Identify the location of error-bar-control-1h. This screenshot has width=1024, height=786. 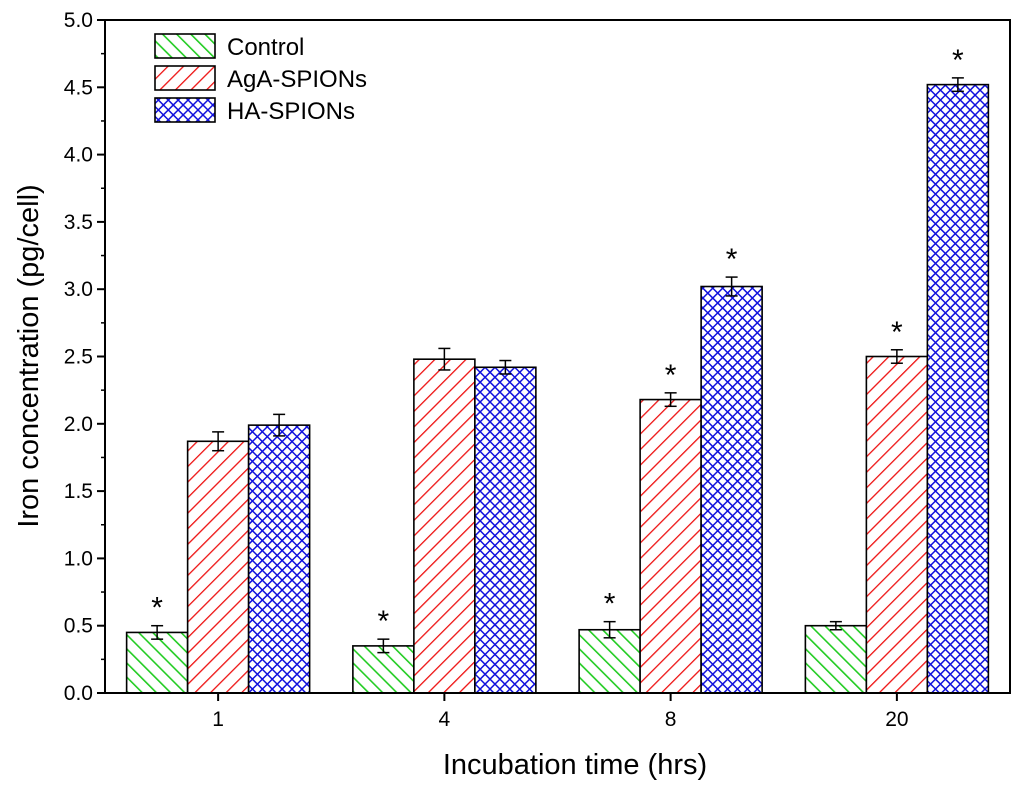
(157, 632).